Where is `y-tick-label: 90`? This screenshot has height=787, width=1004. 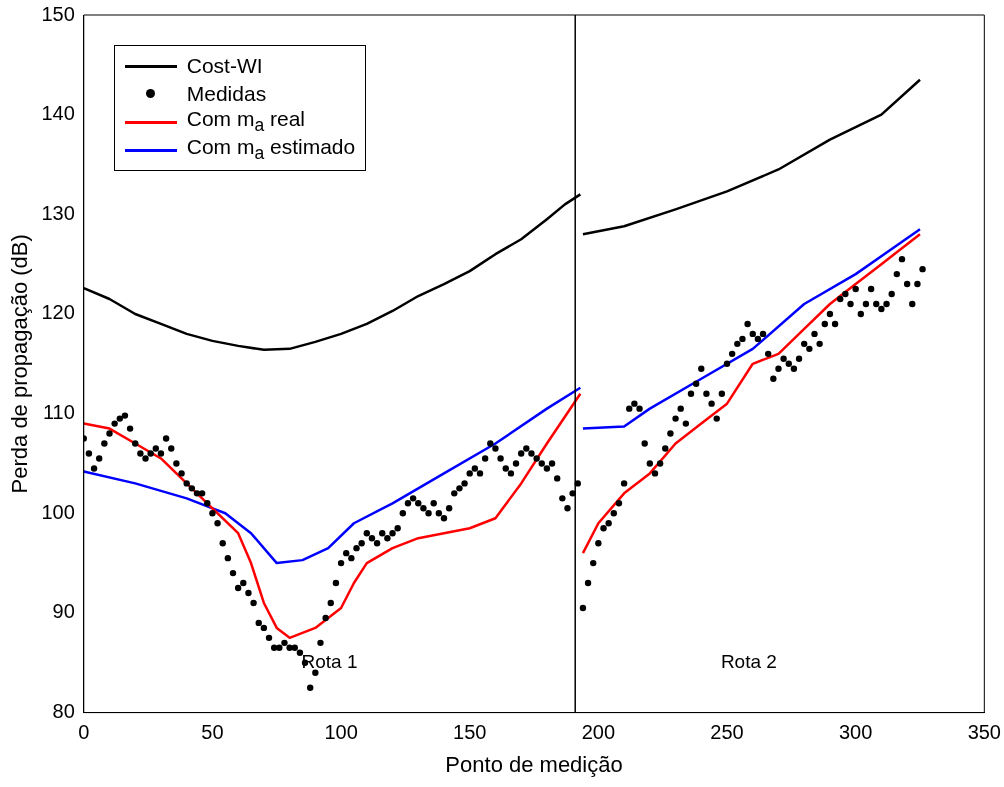 y-tick-label: 90 is located at coordinates (63, 611).